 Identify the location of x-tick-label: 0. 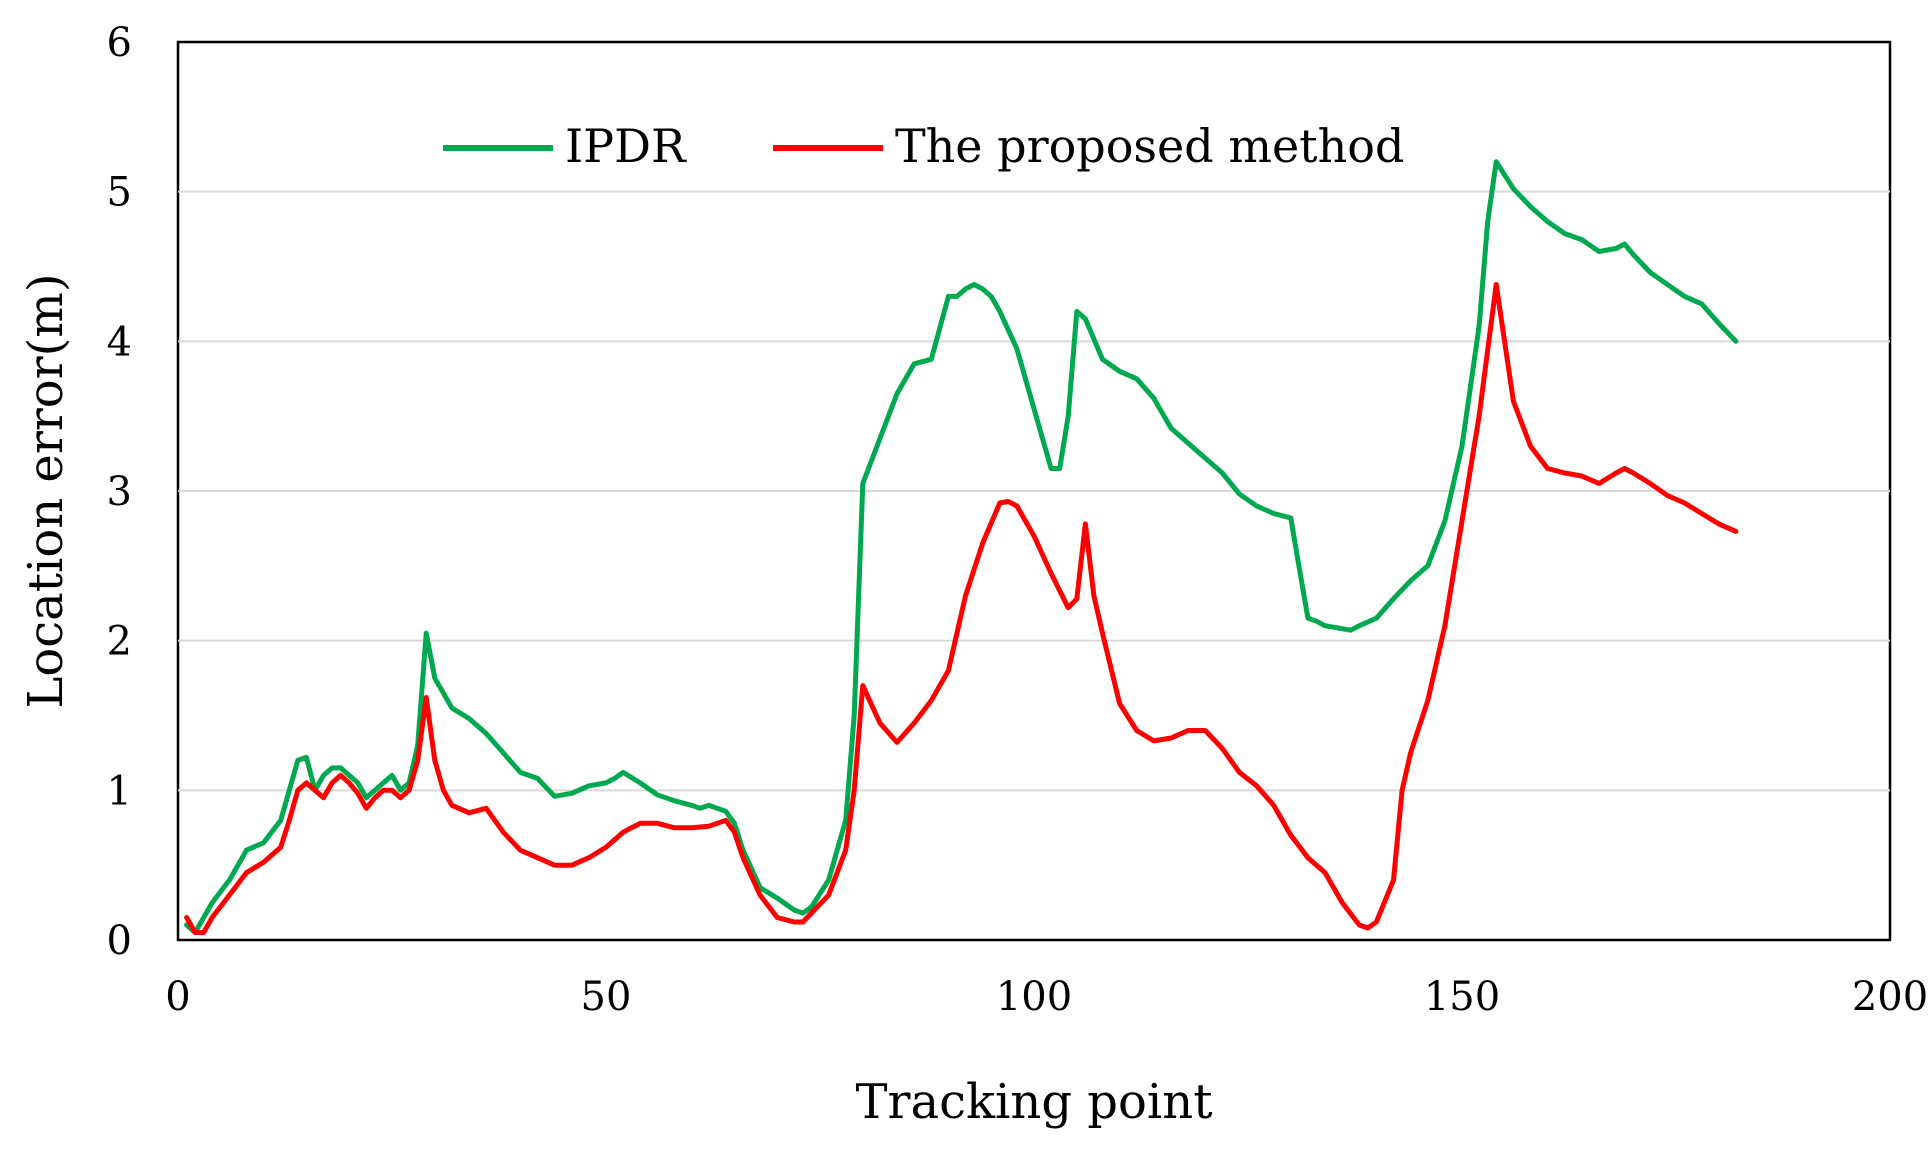
(177, 997).